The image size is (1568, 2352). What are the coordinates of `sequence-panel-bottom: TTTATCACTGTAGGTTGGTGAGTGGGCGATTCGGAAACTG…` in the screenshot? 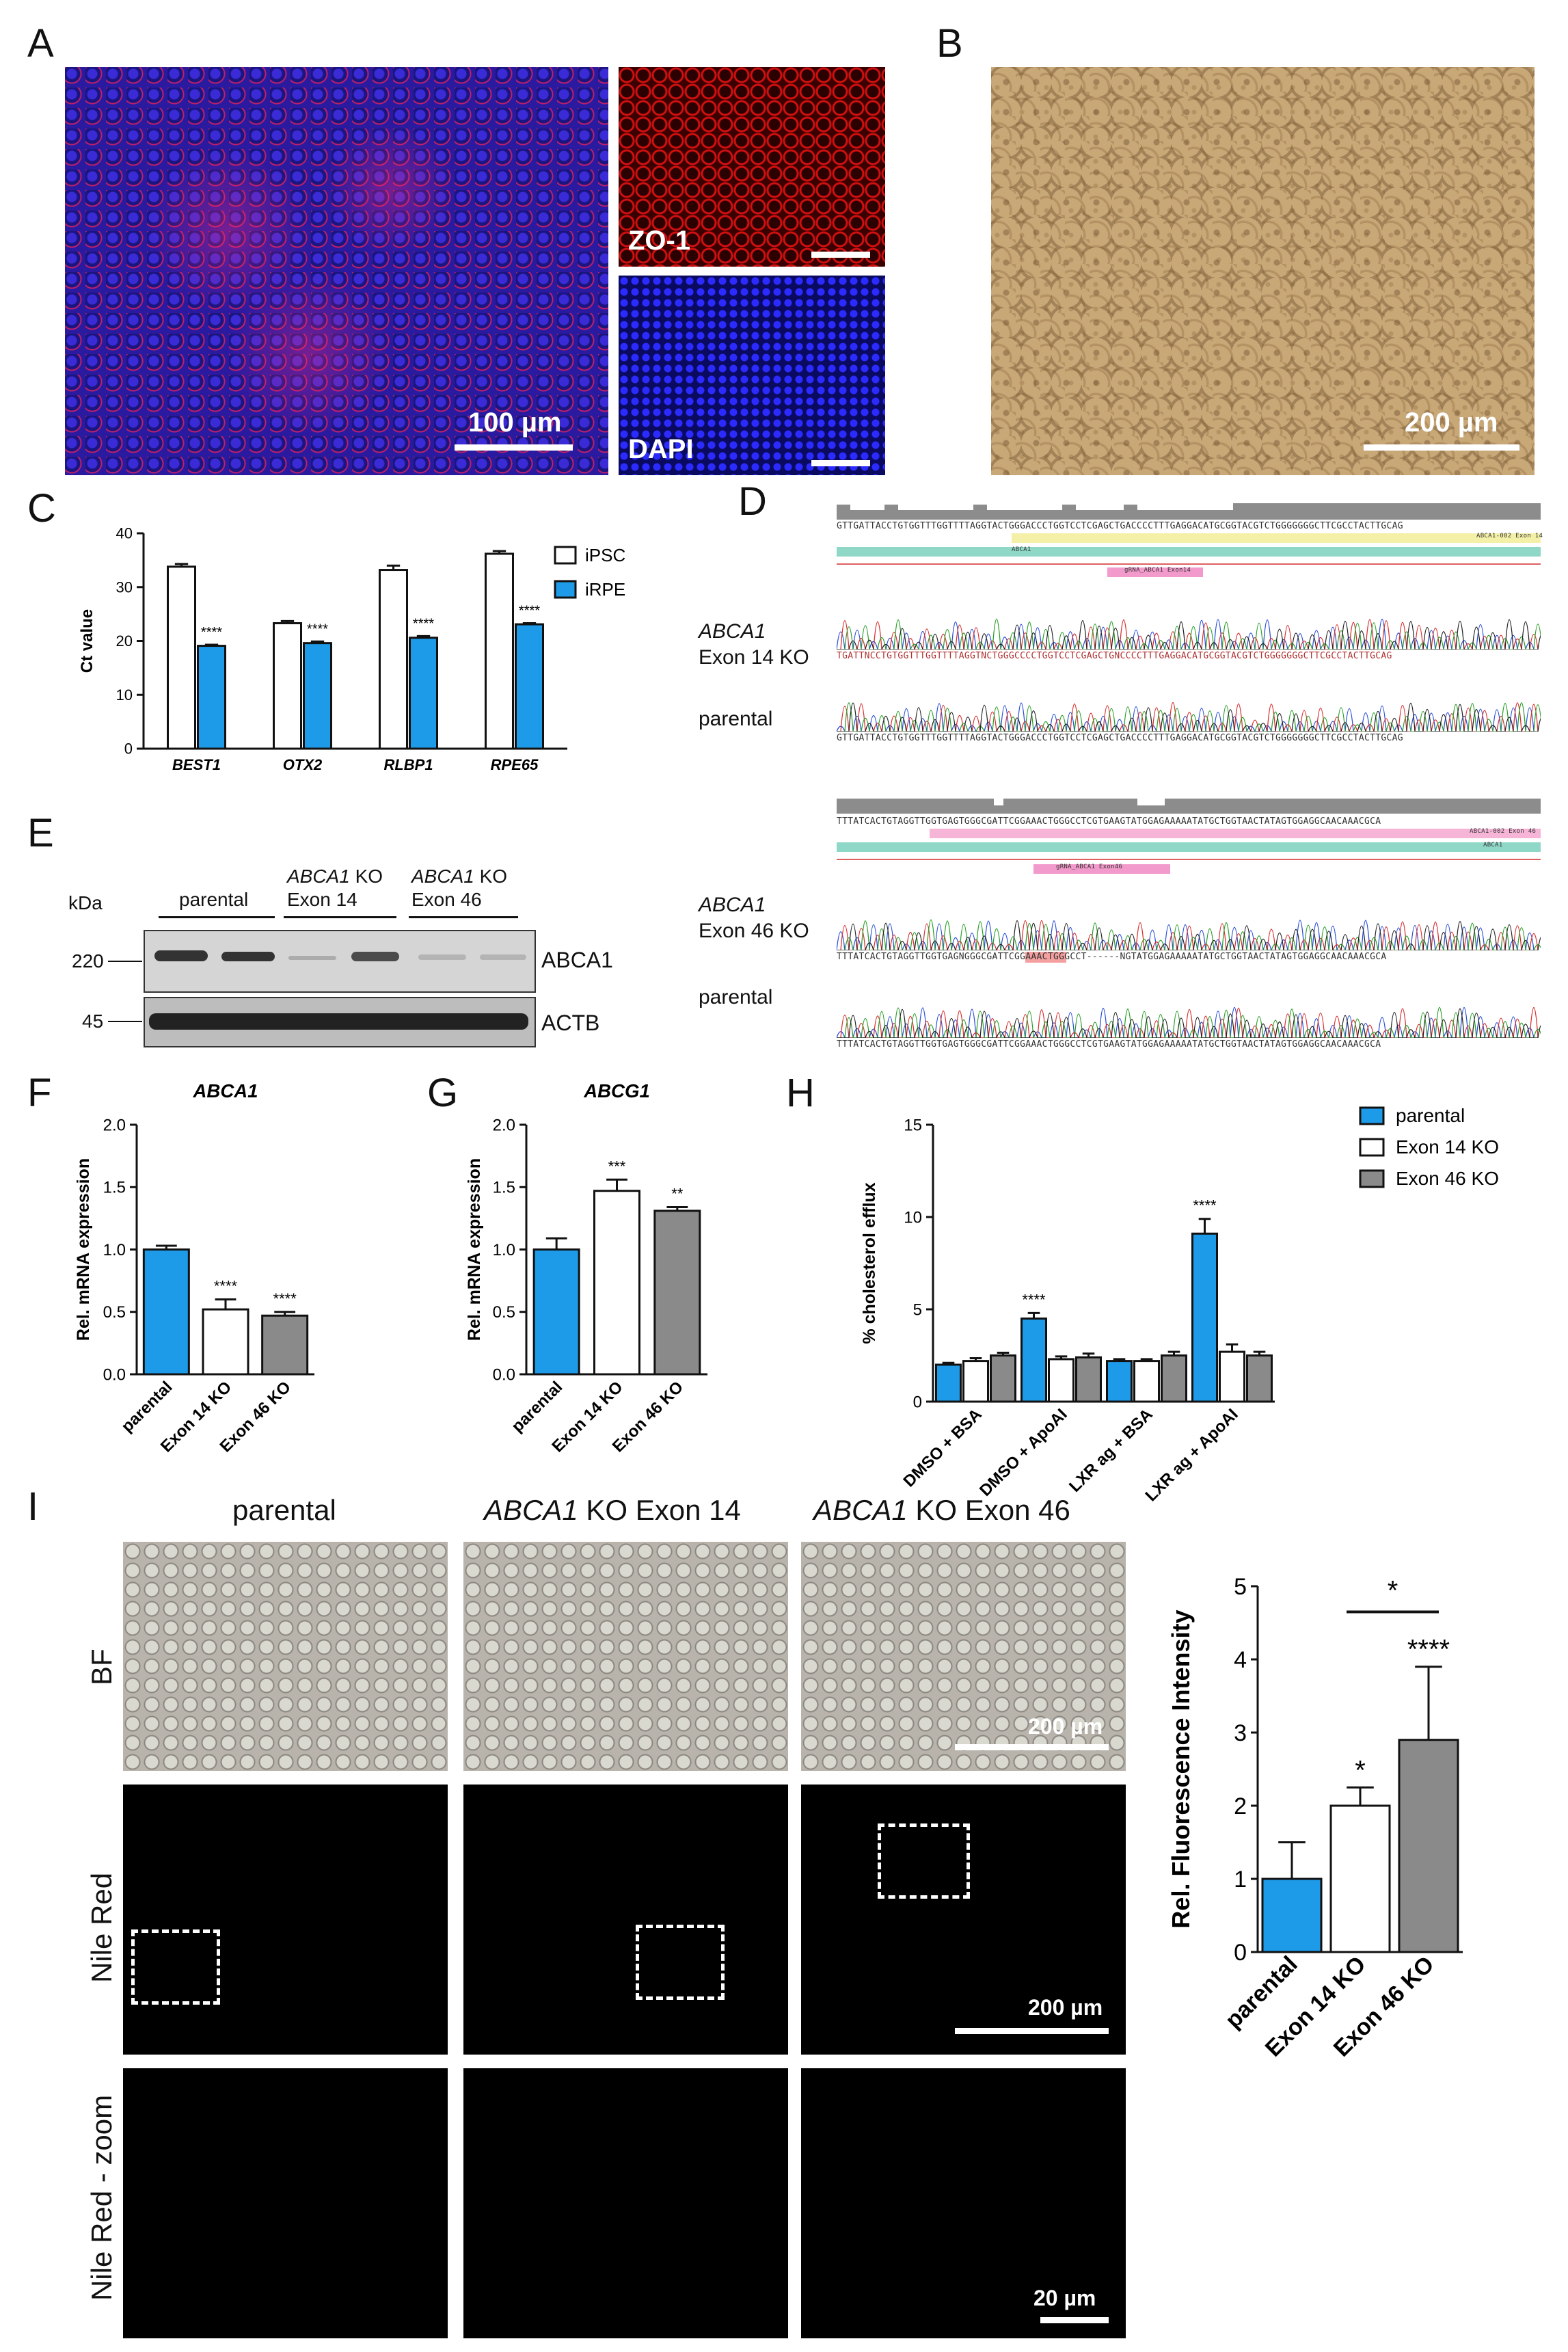 It's located at (1127, 930).